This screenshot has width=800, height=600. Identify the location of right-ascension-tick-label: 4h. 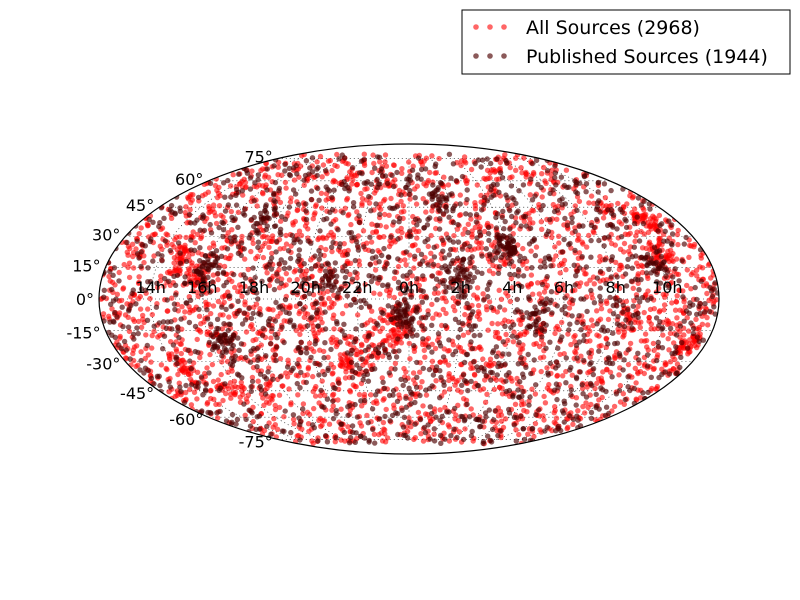
(512, 287).